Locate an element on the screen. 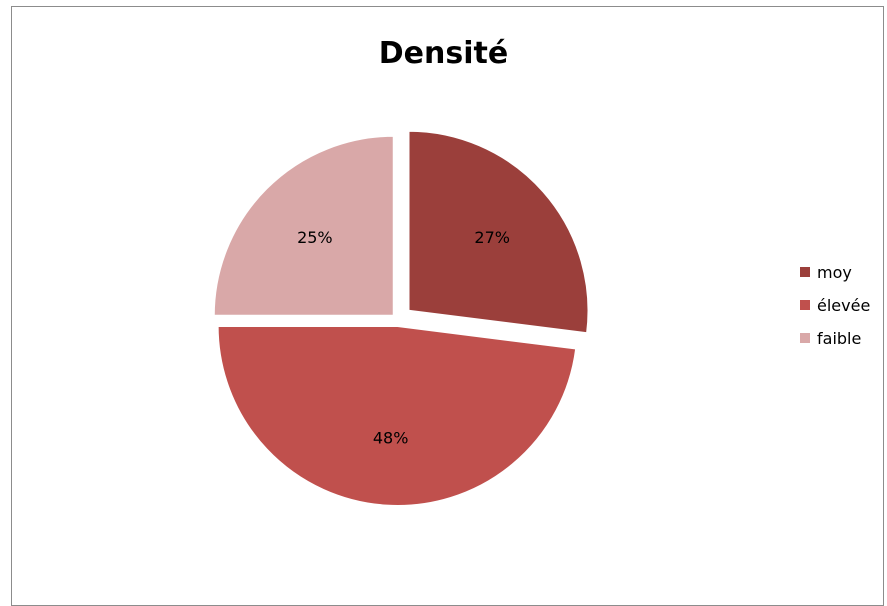  legend-item-moy: moy is located at coordinates (835, 272).